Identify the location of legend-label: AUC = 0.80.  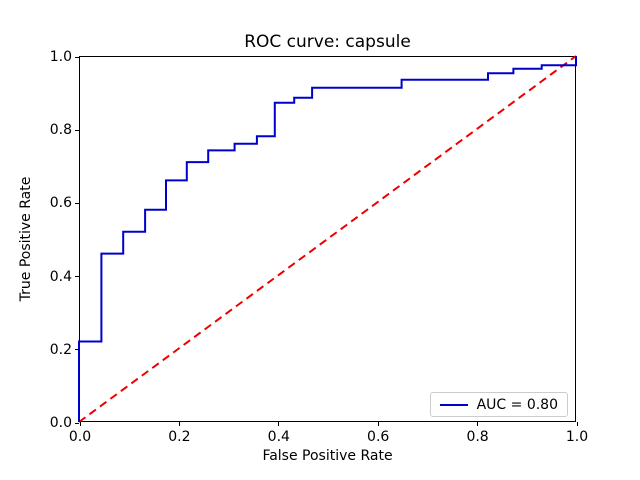
(517, 404).